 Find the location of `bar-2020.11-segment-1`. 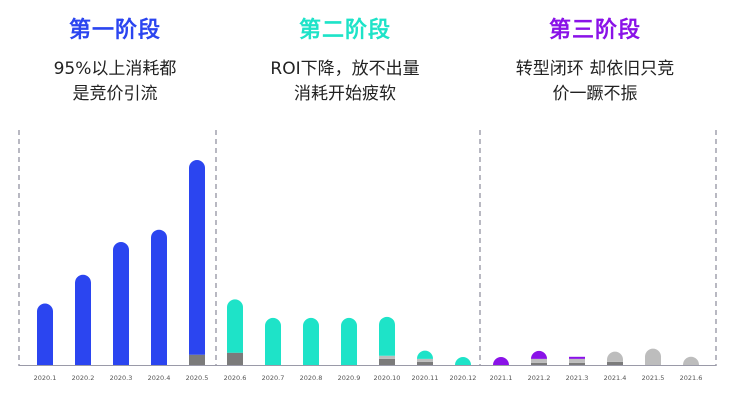

bar-2020.11-segment-1 is located at coordinates (425, 363).